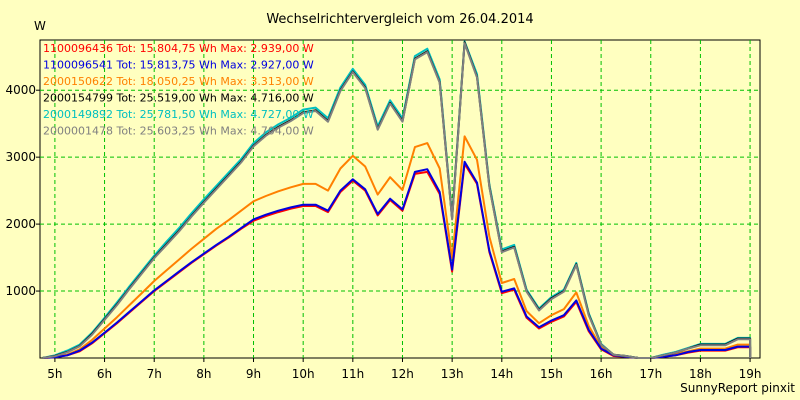  Describe the element at coordinates (104, 374) in the screenshot. I see `x-tick-label: 6h` at that location.